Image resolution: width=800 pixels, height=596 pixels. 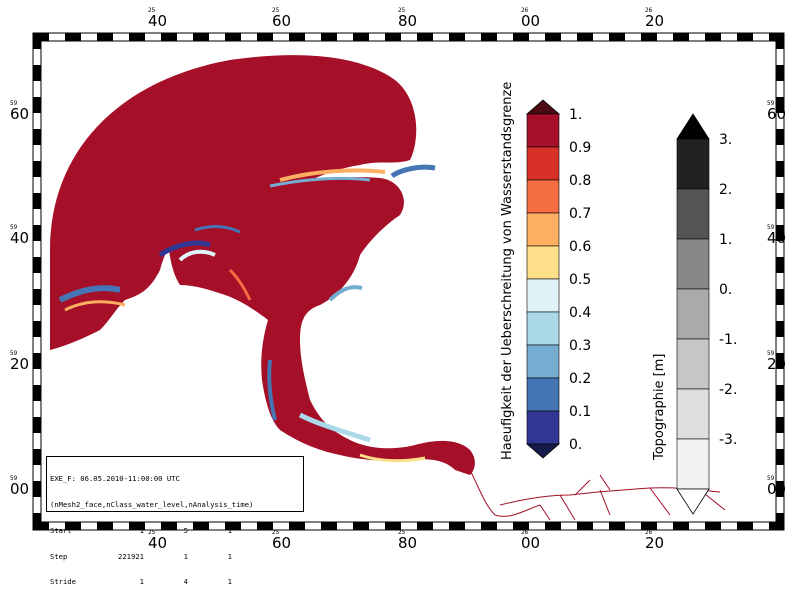 I want to click on colorbar-label: 0.6, so click(x=580, y=247).